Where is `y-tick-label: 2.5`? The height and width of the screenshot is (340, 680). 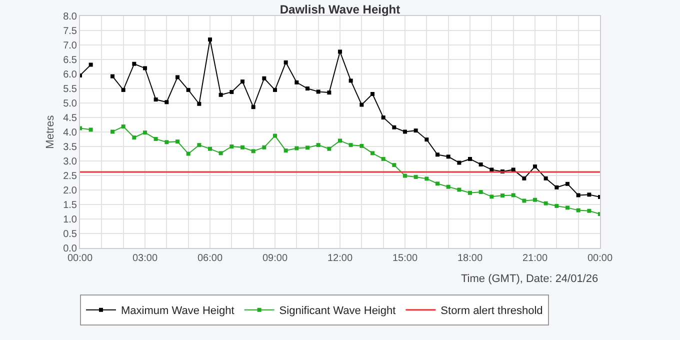 y-tick-label: 2.5 is located at coordinates (70, 176).